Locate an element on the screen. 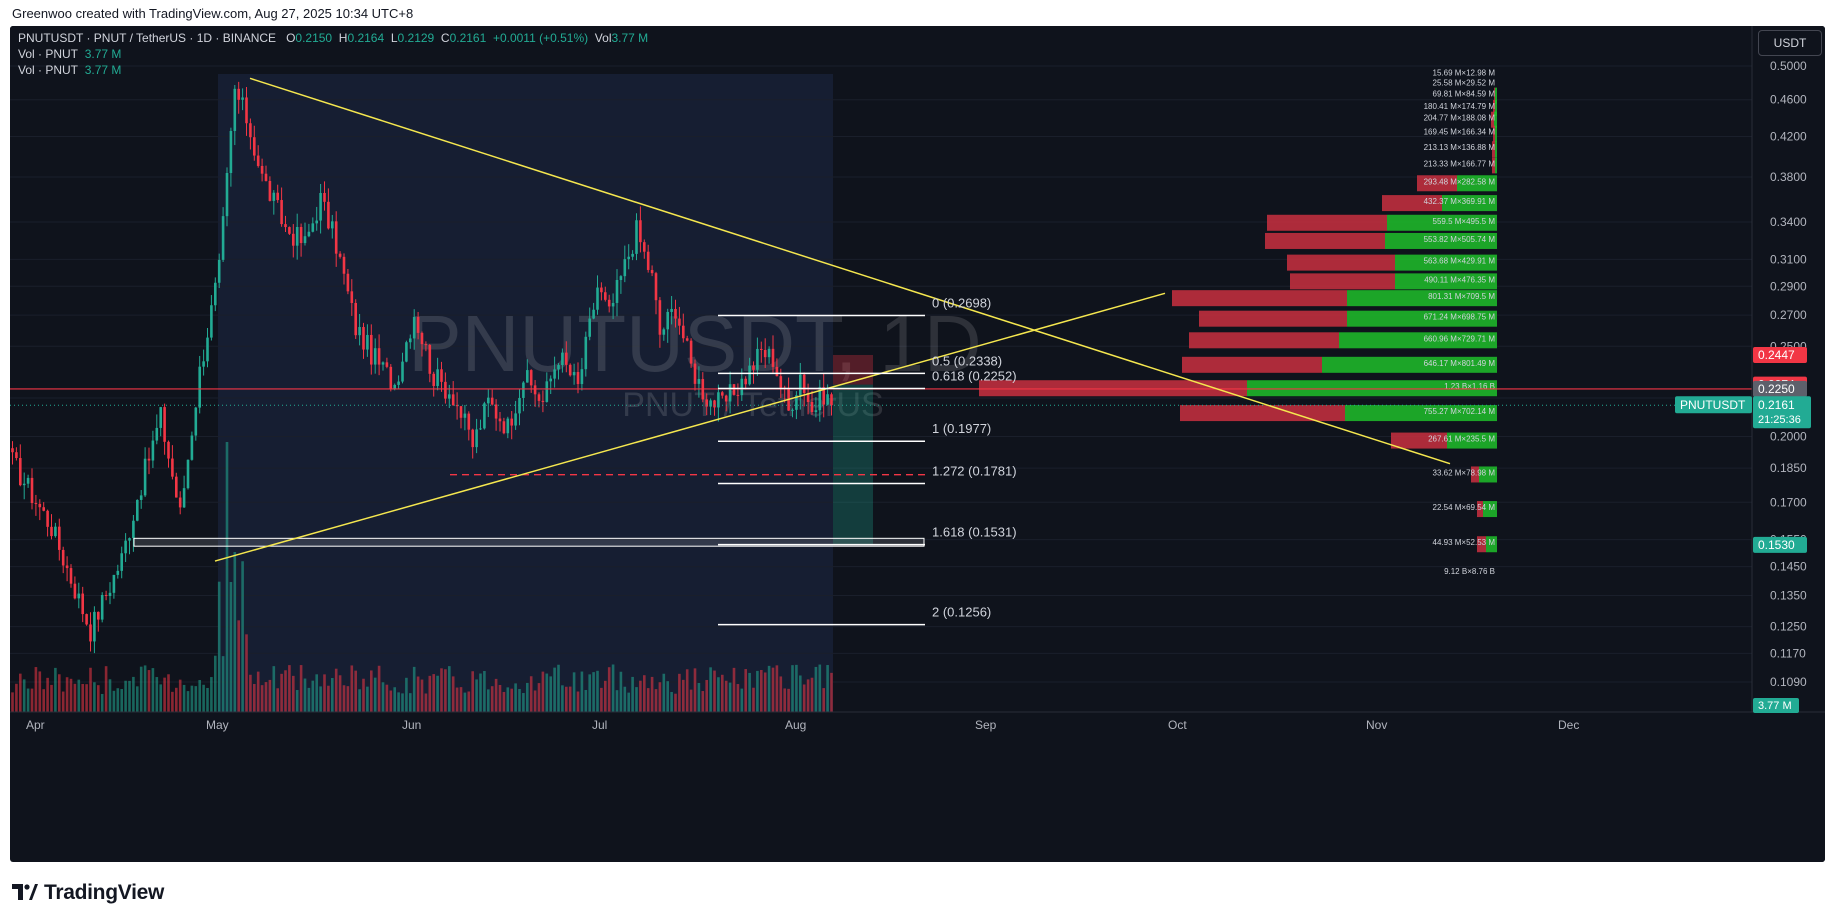  volume-profile-row: 1.23 B×1.16 B is located at coordinates (1238, 388).